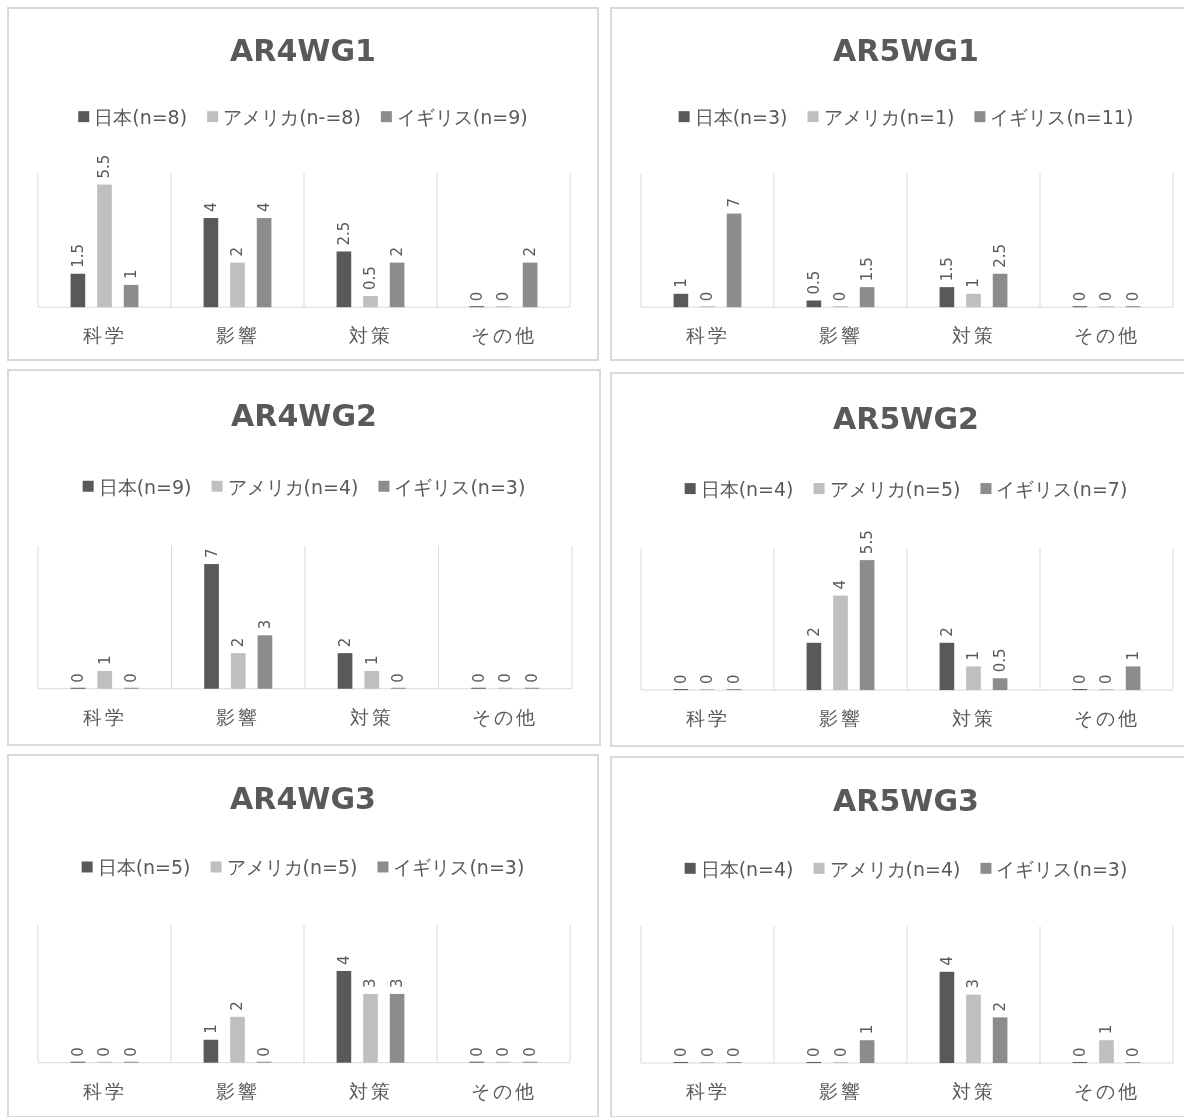  What do you see at coordinates (734, 203) in the screenshot?
I see `data-label: 7` at bounding box center [734, 203].